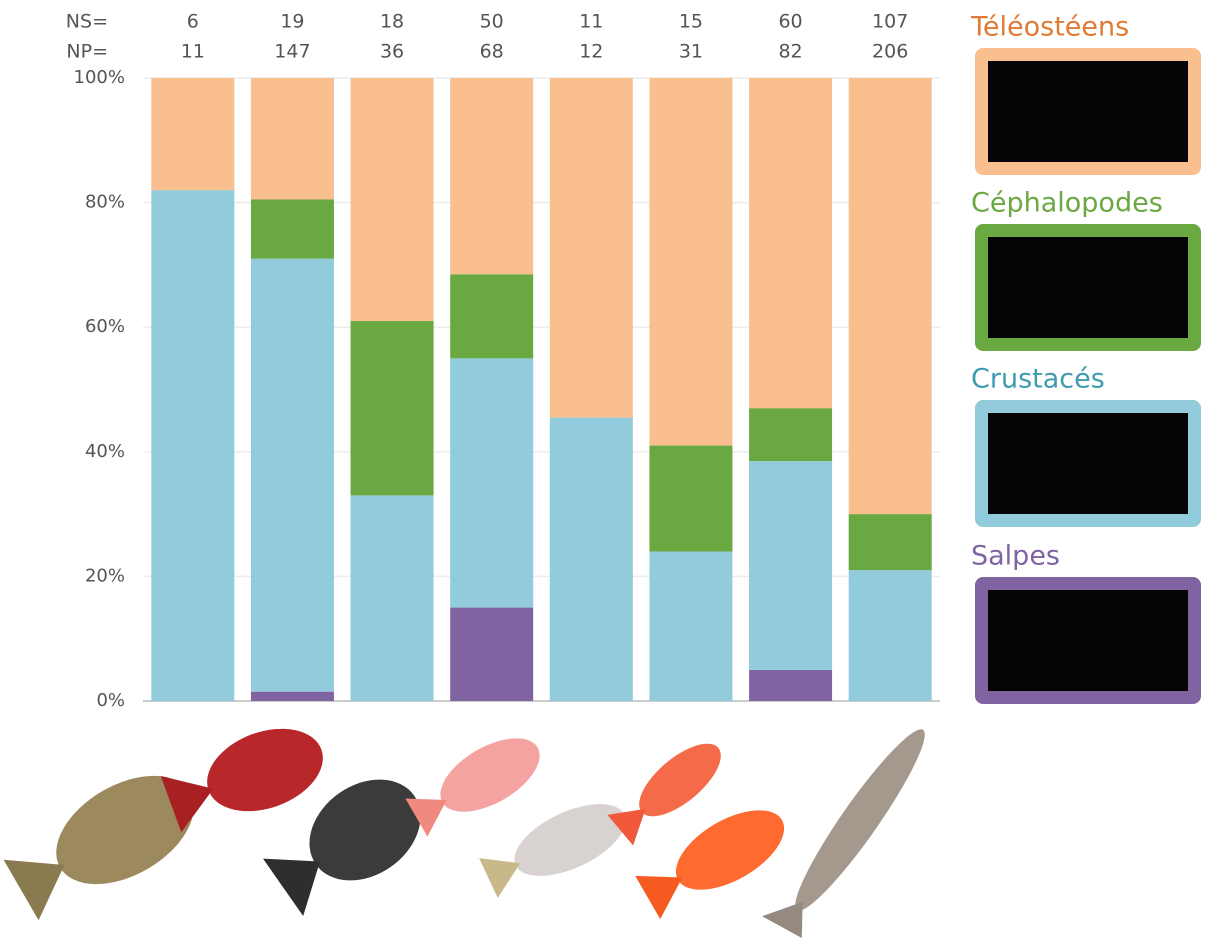 Image resolution: width=1211 pixels, height=952 pixels. What do you see at coordinates (292, 22) in the screenshot?
I see `ns-value: 19` at bounding box center [292, 22].